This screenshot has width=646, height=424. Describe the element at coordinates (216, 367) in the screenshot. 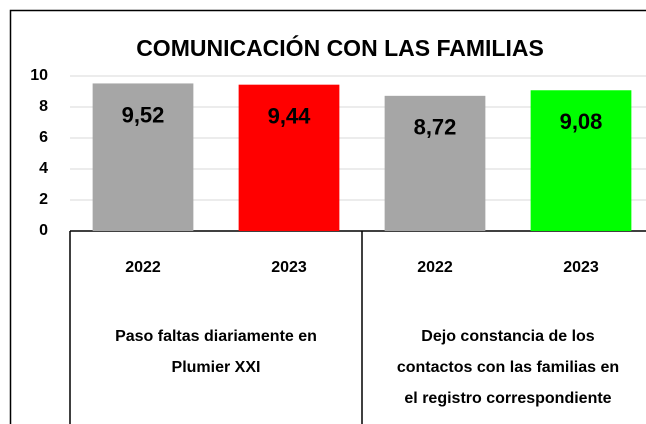

I see `group-label: Plumier XXI` at that location.